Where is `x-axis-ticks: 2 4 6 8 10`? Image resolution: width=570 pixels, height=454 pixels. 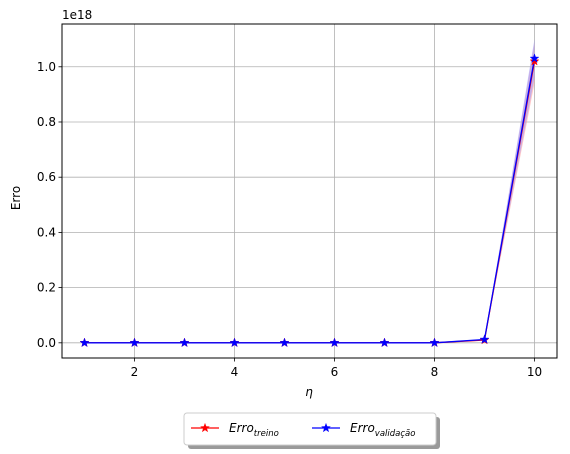
x-axis-ticks: 2 4 6 8 10 is located at coordinates (336, 368).